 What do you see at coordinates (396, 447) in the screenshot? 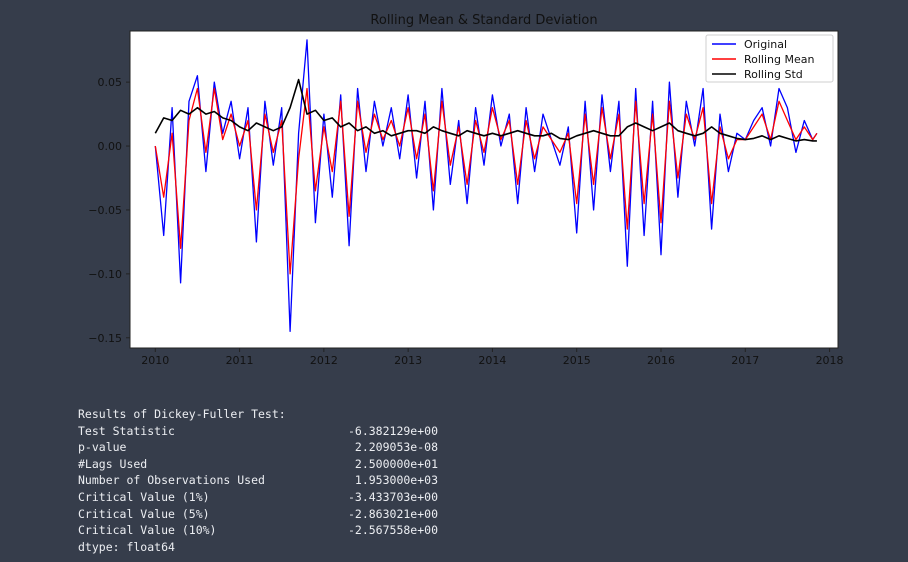
I see `output-value: 2.209053e-08` at bounding box center [396, 447].